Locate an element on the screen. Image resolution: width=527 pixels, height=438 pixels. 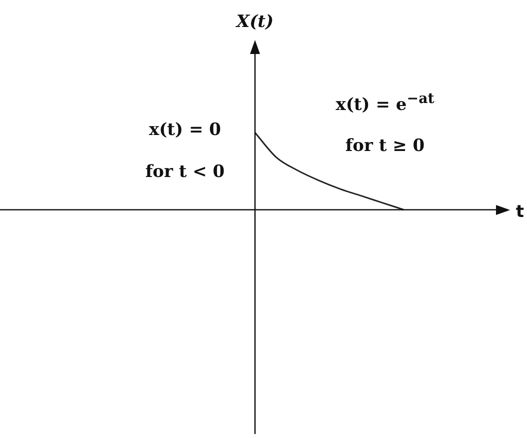
text: x(t) = e$^{−at}$ is located at coordinates (385, 103).